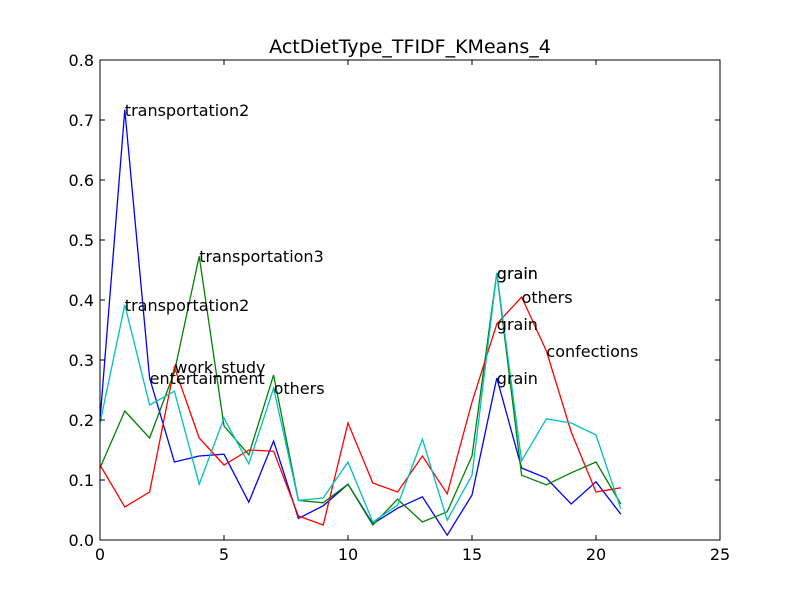 This screenshot has height=600, width=800. What do you see at coordinates (81, 180) in the screenshot?
I see `y-tick-label: 0.6` at bounding box center [81, 180].